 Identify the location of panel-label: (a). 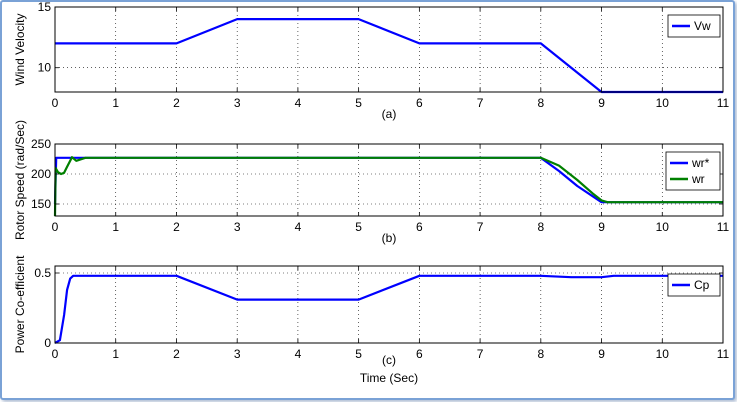
(389, 114).